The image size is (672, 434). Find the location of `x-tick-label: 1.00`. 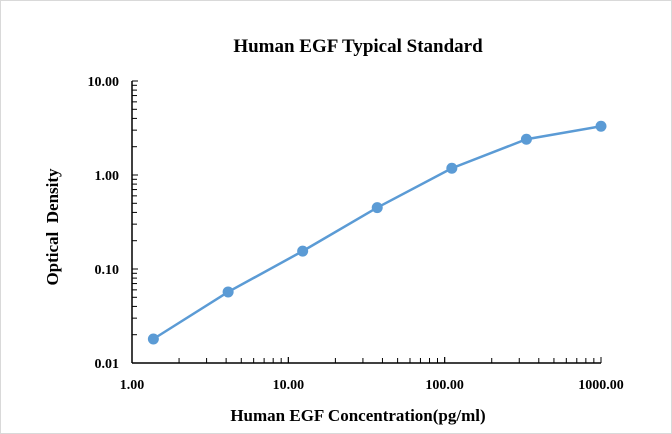

x-tick-label: 1.00 is located at coordinates (132, 385).